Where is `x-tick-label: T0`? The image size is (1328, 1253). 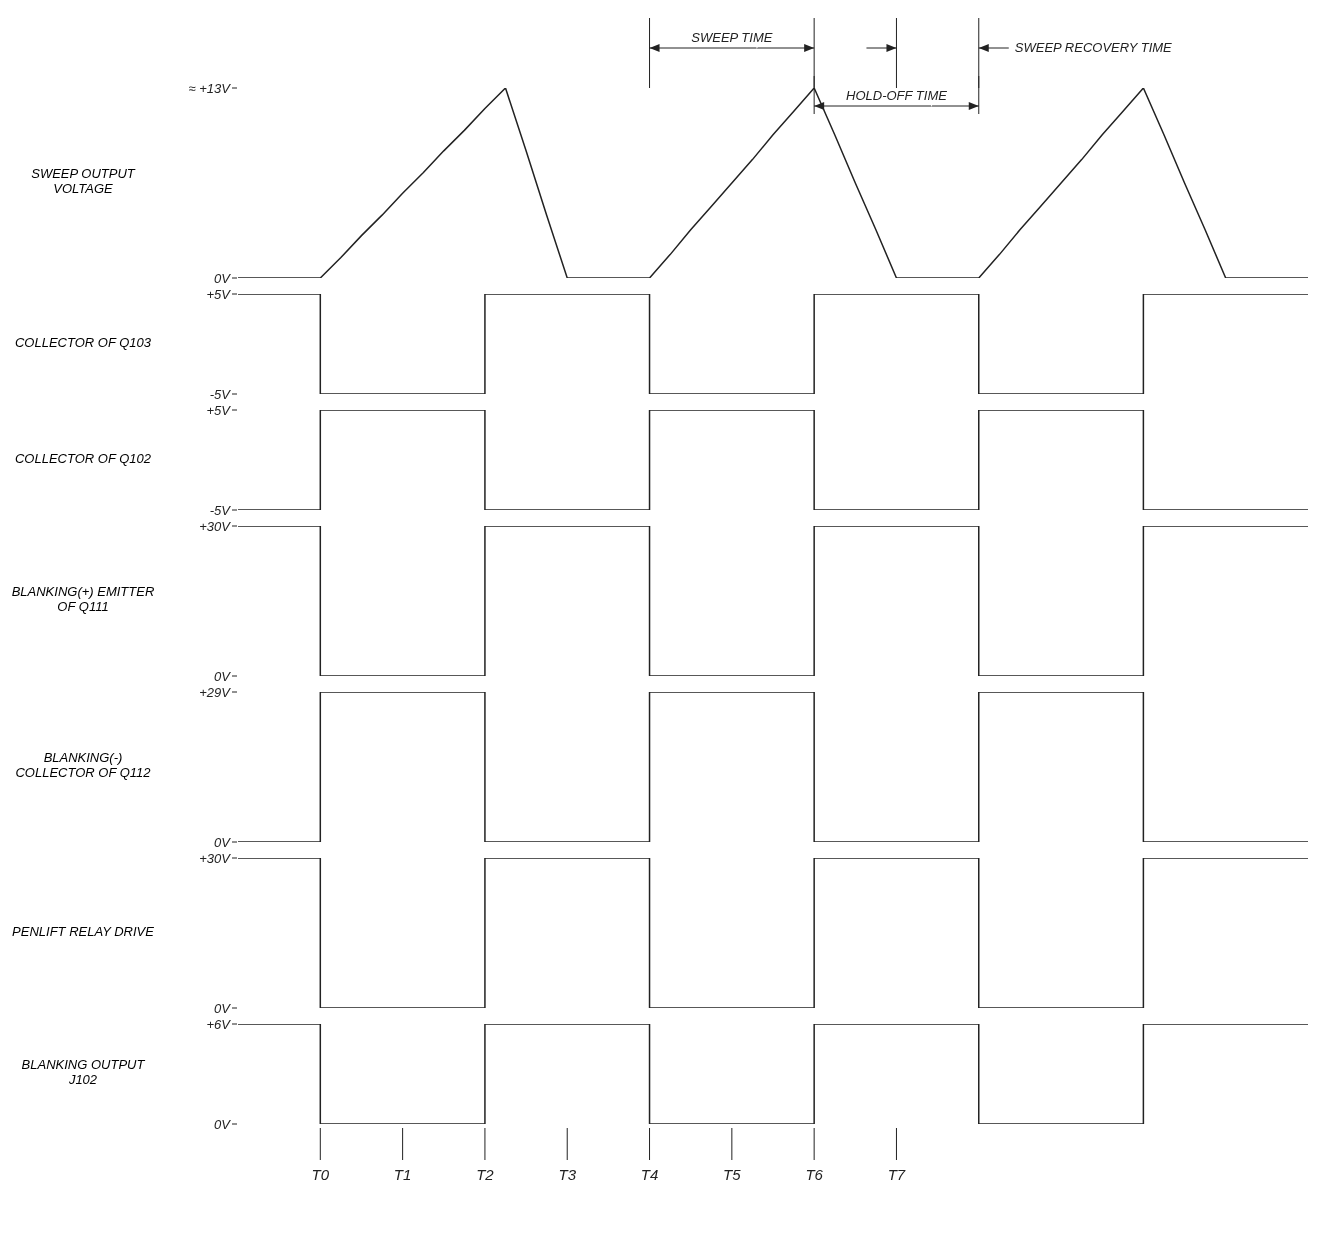
x-tick-label: T0 is located at coordinates (320, 1174).